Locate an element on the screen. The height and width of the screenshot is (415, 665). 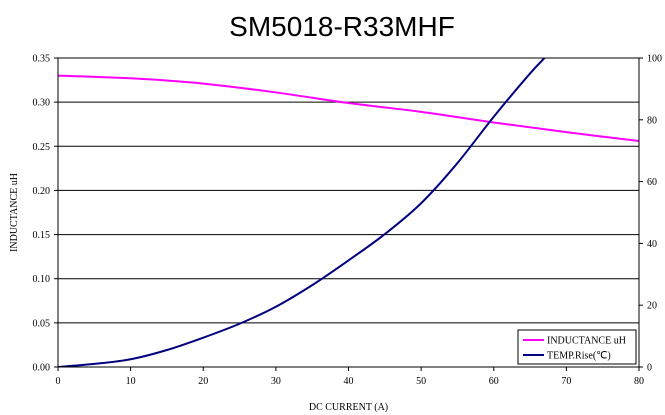
x-tick-label: 40 is located at coordinates (349, 381).